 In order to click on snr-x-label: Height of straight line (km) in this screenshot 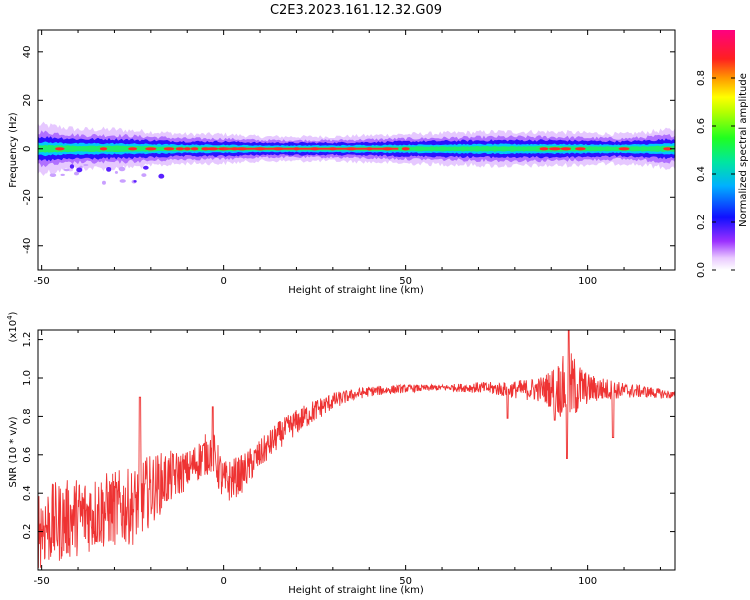, I will do `click(356, 590)`.